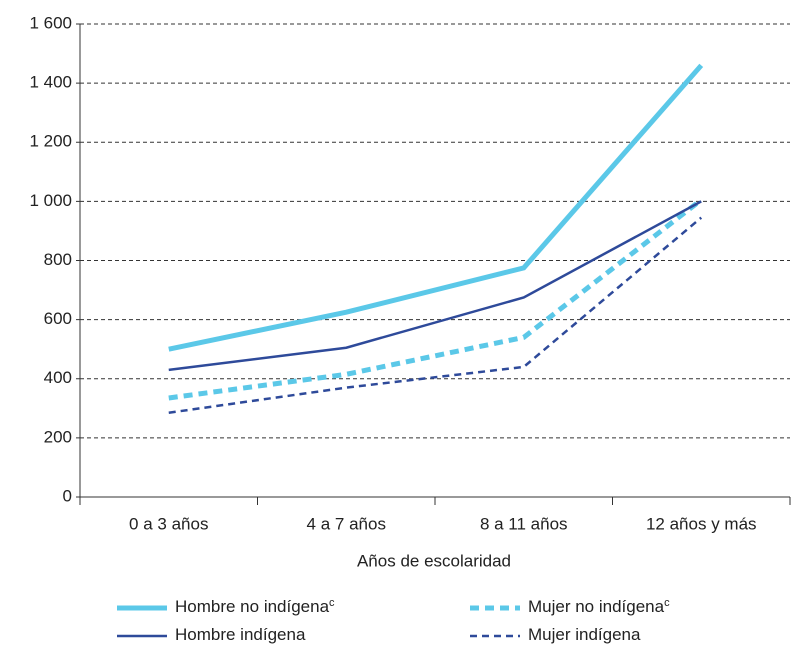  Describe the element at coordinates (596, 606) in the screenshot. I see `legend-name: Mujer no indígena` at that location.